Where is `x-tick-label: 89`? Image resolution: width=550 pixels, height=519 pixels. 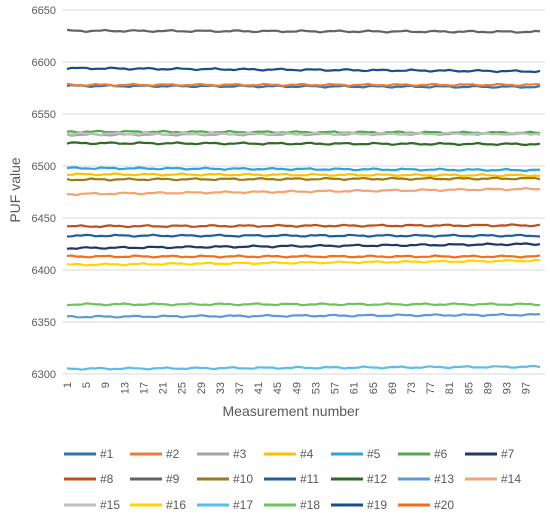
x-tick-label: 89 is located at coordinates (488, 388).